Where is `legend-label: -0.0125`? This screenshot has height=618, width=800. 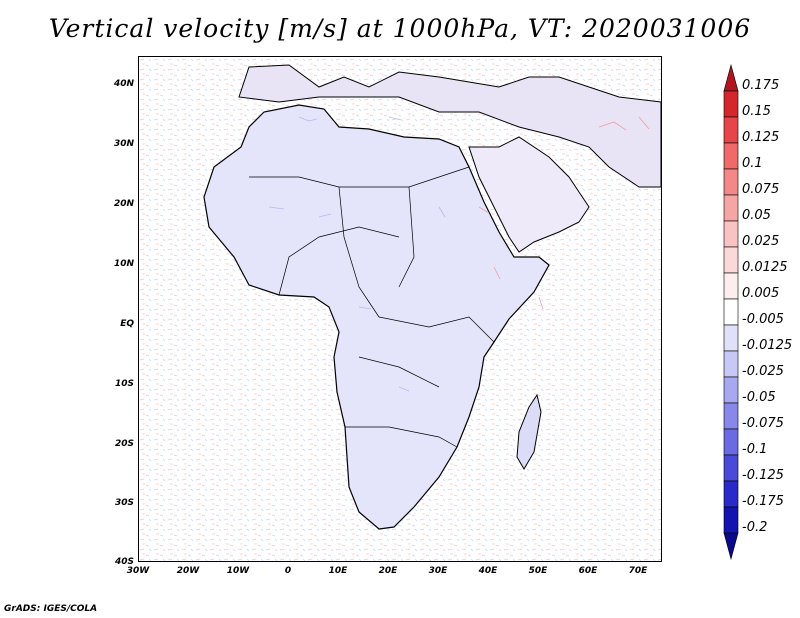 legend-label: -0.0125 is located at coordinates (767, 345).